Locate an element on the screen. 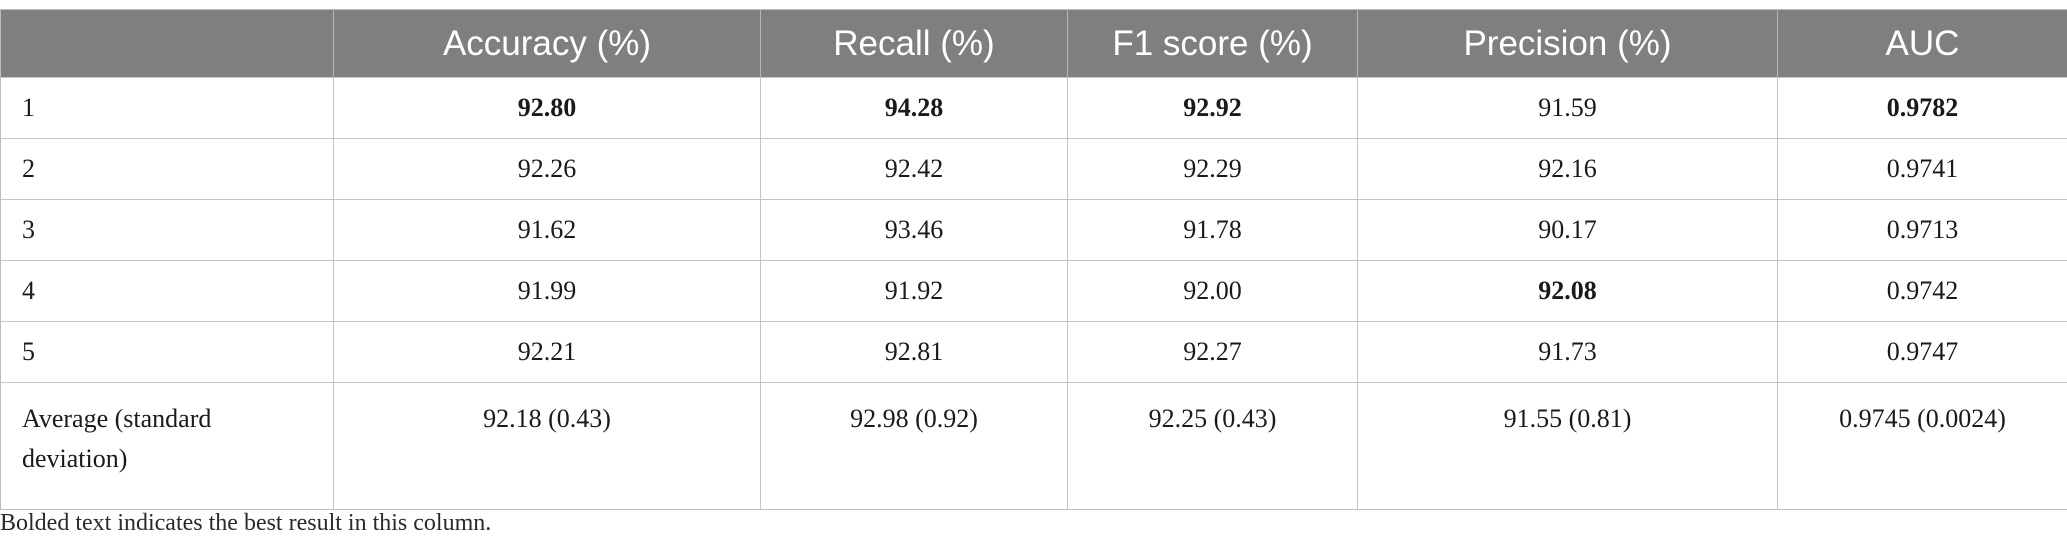  row-label: Average (standard deviation) is located at coordinates (167, 446).